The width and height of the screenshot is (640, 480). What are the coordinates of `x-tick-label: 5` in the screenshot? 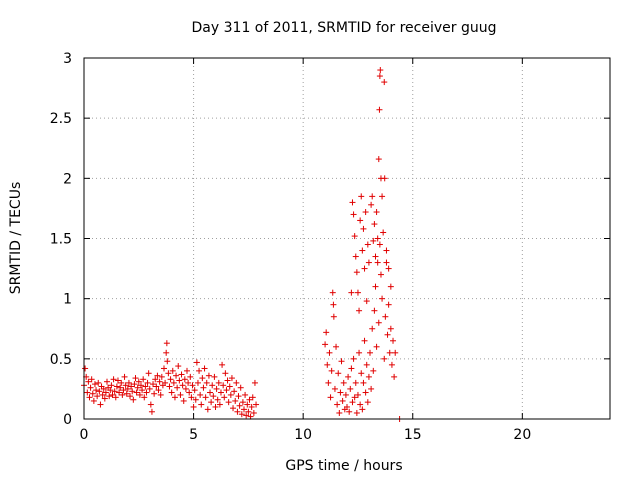 It's located at (193, 435).